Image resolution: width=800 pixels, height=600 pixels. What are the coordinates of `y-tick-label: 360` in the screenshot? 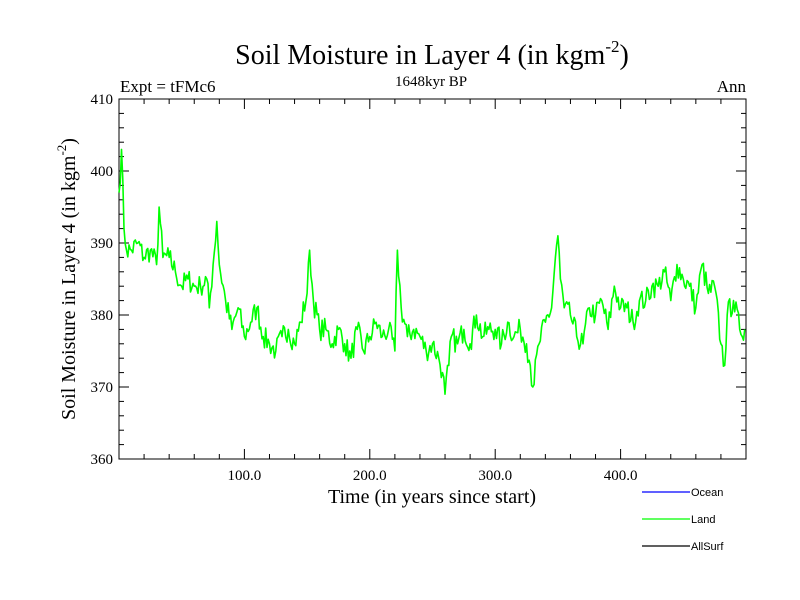 It's located at (102, 460).